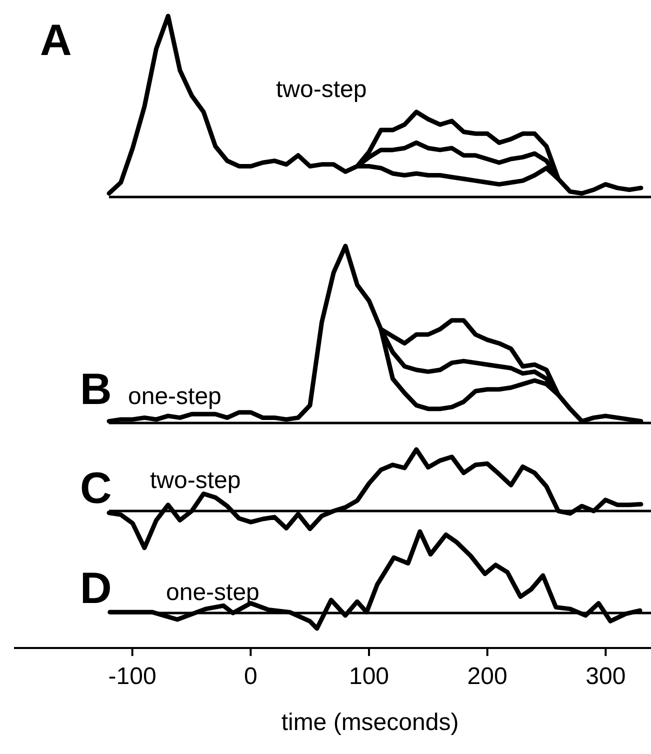 This screenshot has width=651, height=754. Describe the element at coordinates (487, 676) in the screenshot. I see `x-tick-label: 200` at that location.